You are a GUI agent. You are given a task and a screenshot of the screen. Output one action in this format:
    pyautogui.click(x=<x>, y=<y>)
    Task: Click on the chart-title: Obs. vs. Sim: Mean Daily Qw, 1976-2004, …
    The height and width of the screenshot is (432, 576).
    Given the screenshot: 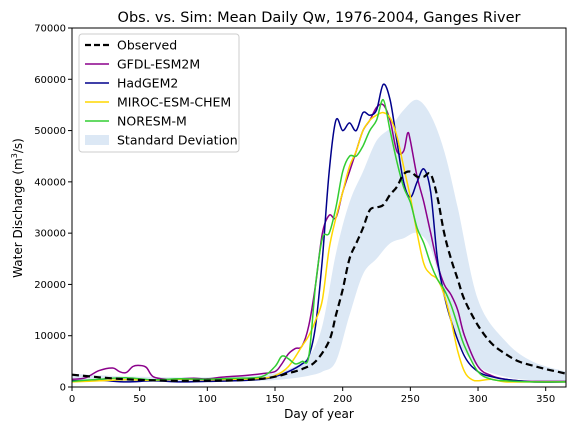 What is the action you would take?
    pyautogui.click(x=319, y=18)
    